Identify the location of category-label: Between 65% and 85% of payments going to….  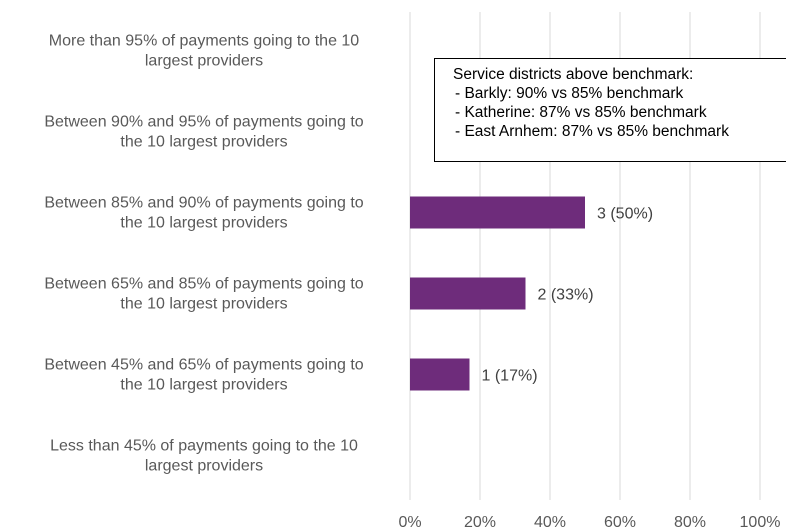
(203, 294).